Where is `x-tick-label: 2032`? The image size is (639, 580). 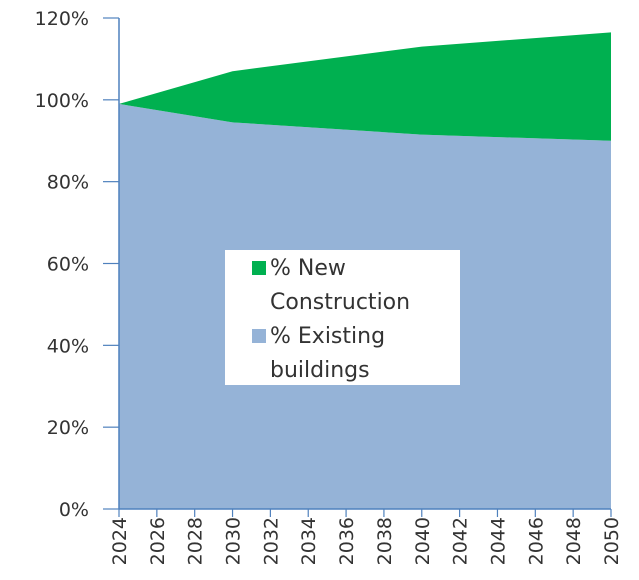
x-tick-label: 2032 is located at coordinates (271, 541).